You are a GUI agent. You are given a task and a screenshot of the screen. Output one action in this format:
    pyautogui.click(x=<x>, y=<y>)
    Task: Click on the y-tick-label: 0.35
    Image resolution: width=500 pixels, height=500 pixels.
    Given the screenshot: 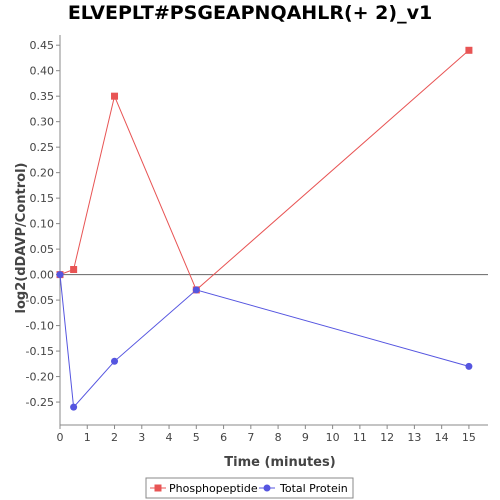 What is the action you would take?
    pyautogui.click(x=42, y=96)
    